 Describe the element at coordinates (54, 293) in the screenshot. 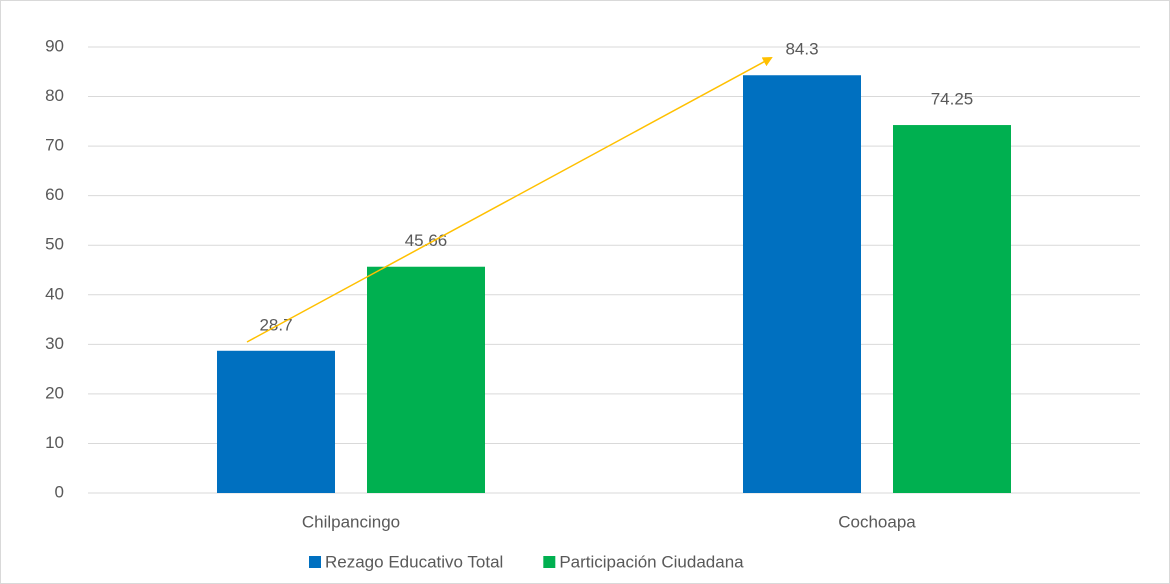

I see `y-tick-label: 40` at that location.